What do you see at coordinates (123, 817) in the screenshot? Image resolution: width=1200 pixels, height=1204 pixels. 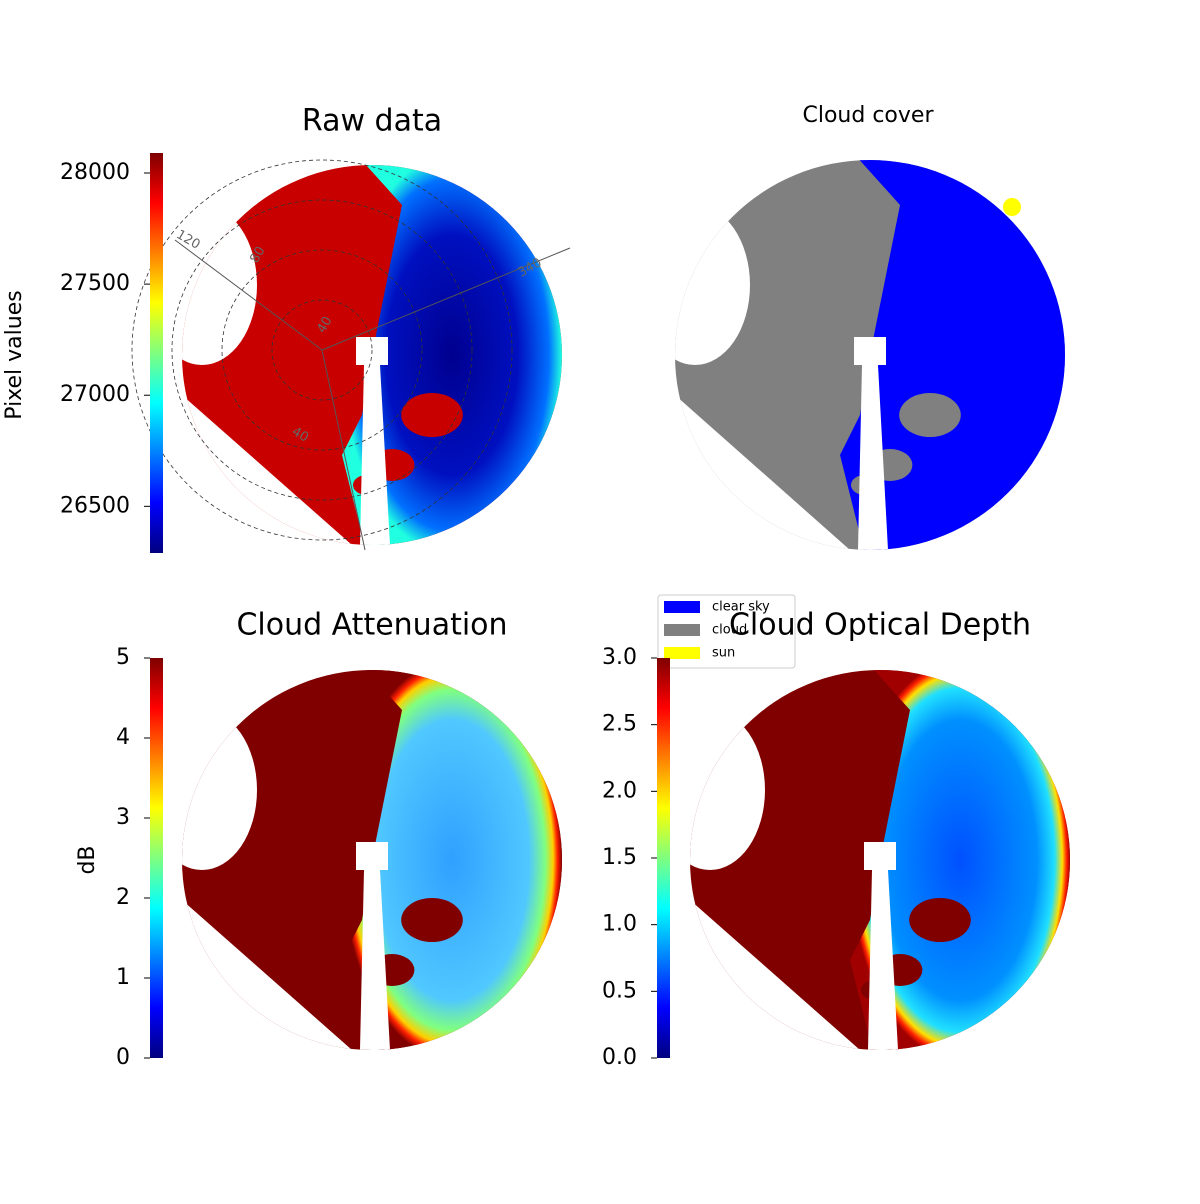 I see `colorbar-tick-label: 3` at bounding box center [123, 817].